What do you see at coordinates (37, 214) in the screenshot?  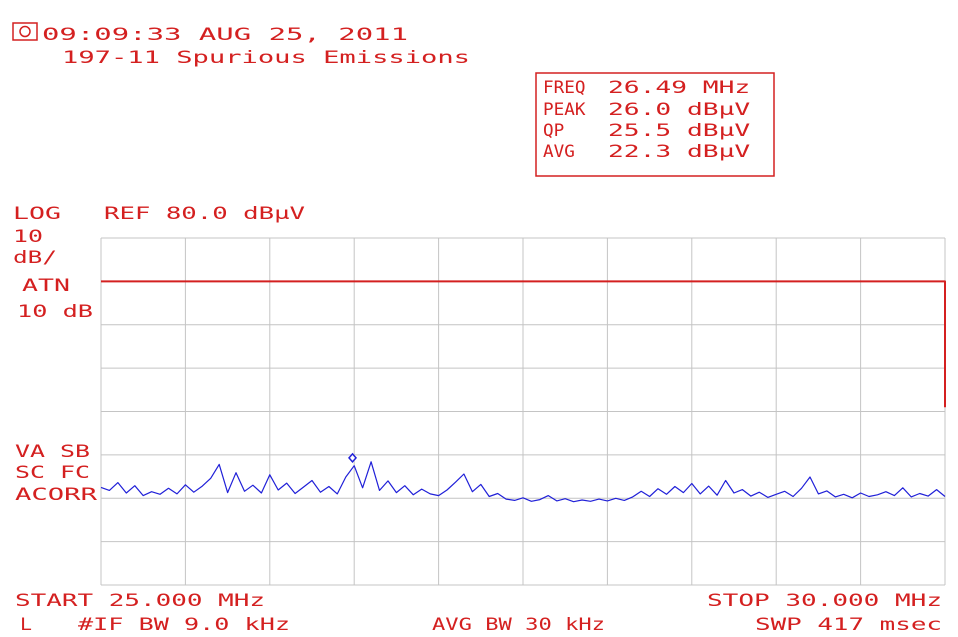 I see `scale-label: LOG` at bounding box center [37, 214].